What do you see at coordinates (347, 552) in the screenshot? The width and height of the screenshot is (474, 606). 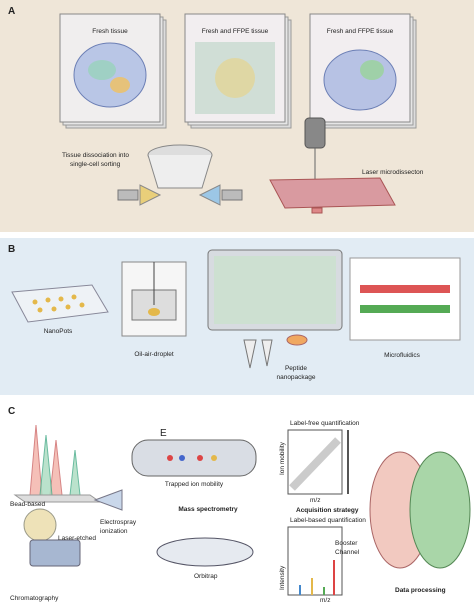 I see `caption: Channel` at bounding box center [347, 552].